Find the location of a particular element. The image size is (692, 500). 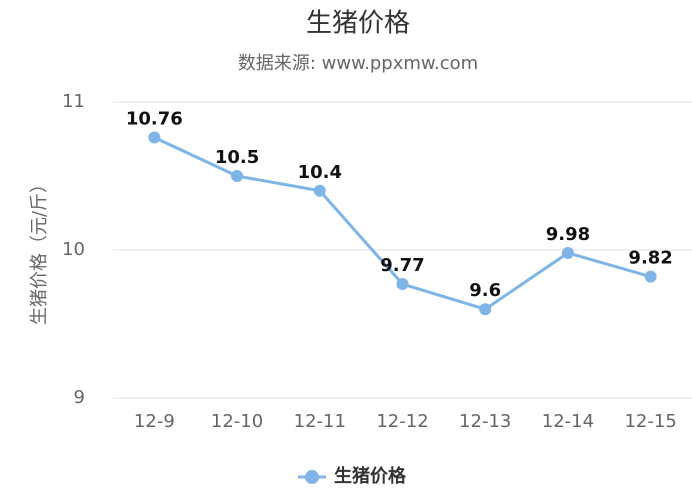

x-tick-label: 12-9 is located at coordinates (154, 421).